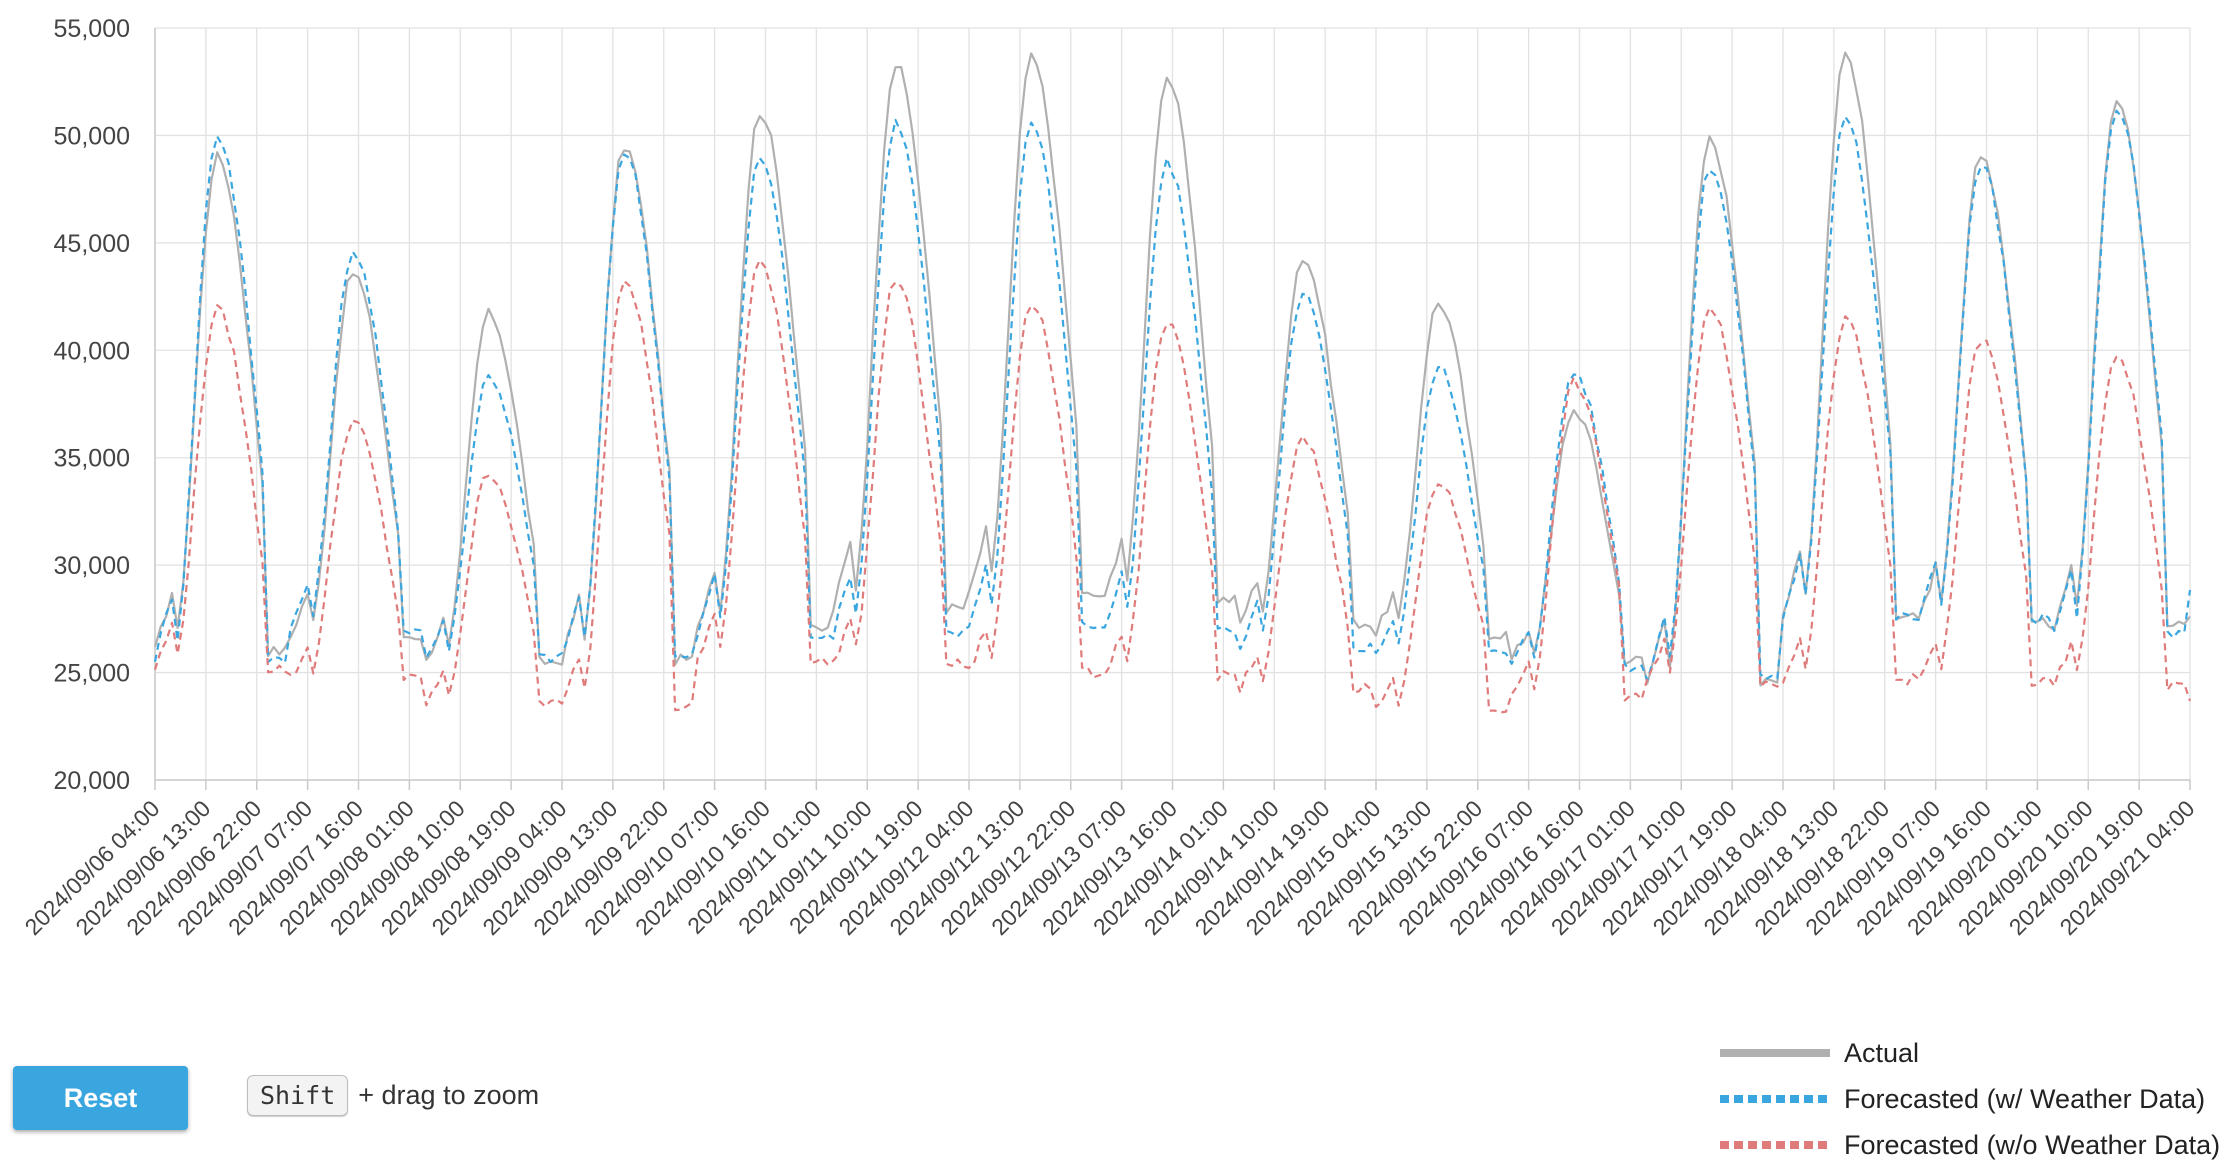 This screenshot has height=1174, width=2240. Describe the element at coordinates (92, 351) in the screenshot. I see `y-tick-label: 40,000` at that location.